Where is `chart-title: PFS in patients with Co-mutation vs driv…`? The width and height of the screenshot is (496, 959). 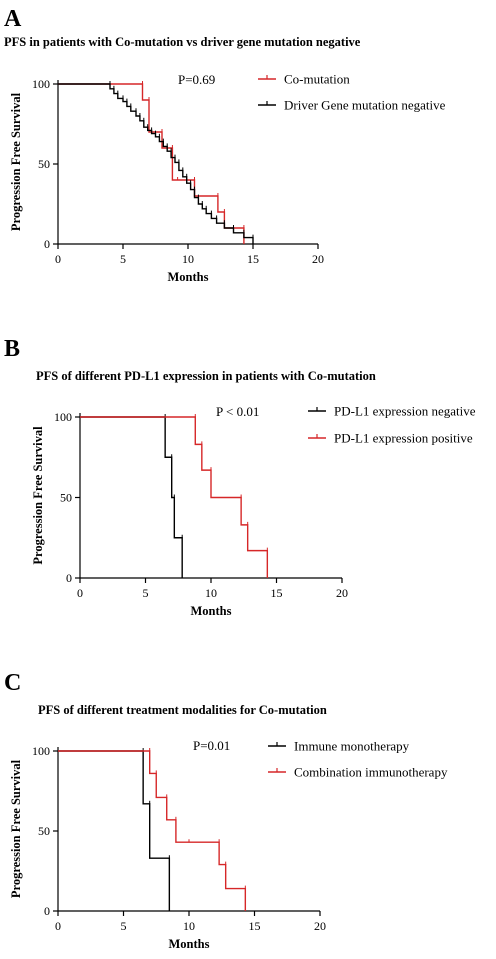 chart-title: PFS in patients with Co-mutation vs driv… is located at coordinates (182, 42).